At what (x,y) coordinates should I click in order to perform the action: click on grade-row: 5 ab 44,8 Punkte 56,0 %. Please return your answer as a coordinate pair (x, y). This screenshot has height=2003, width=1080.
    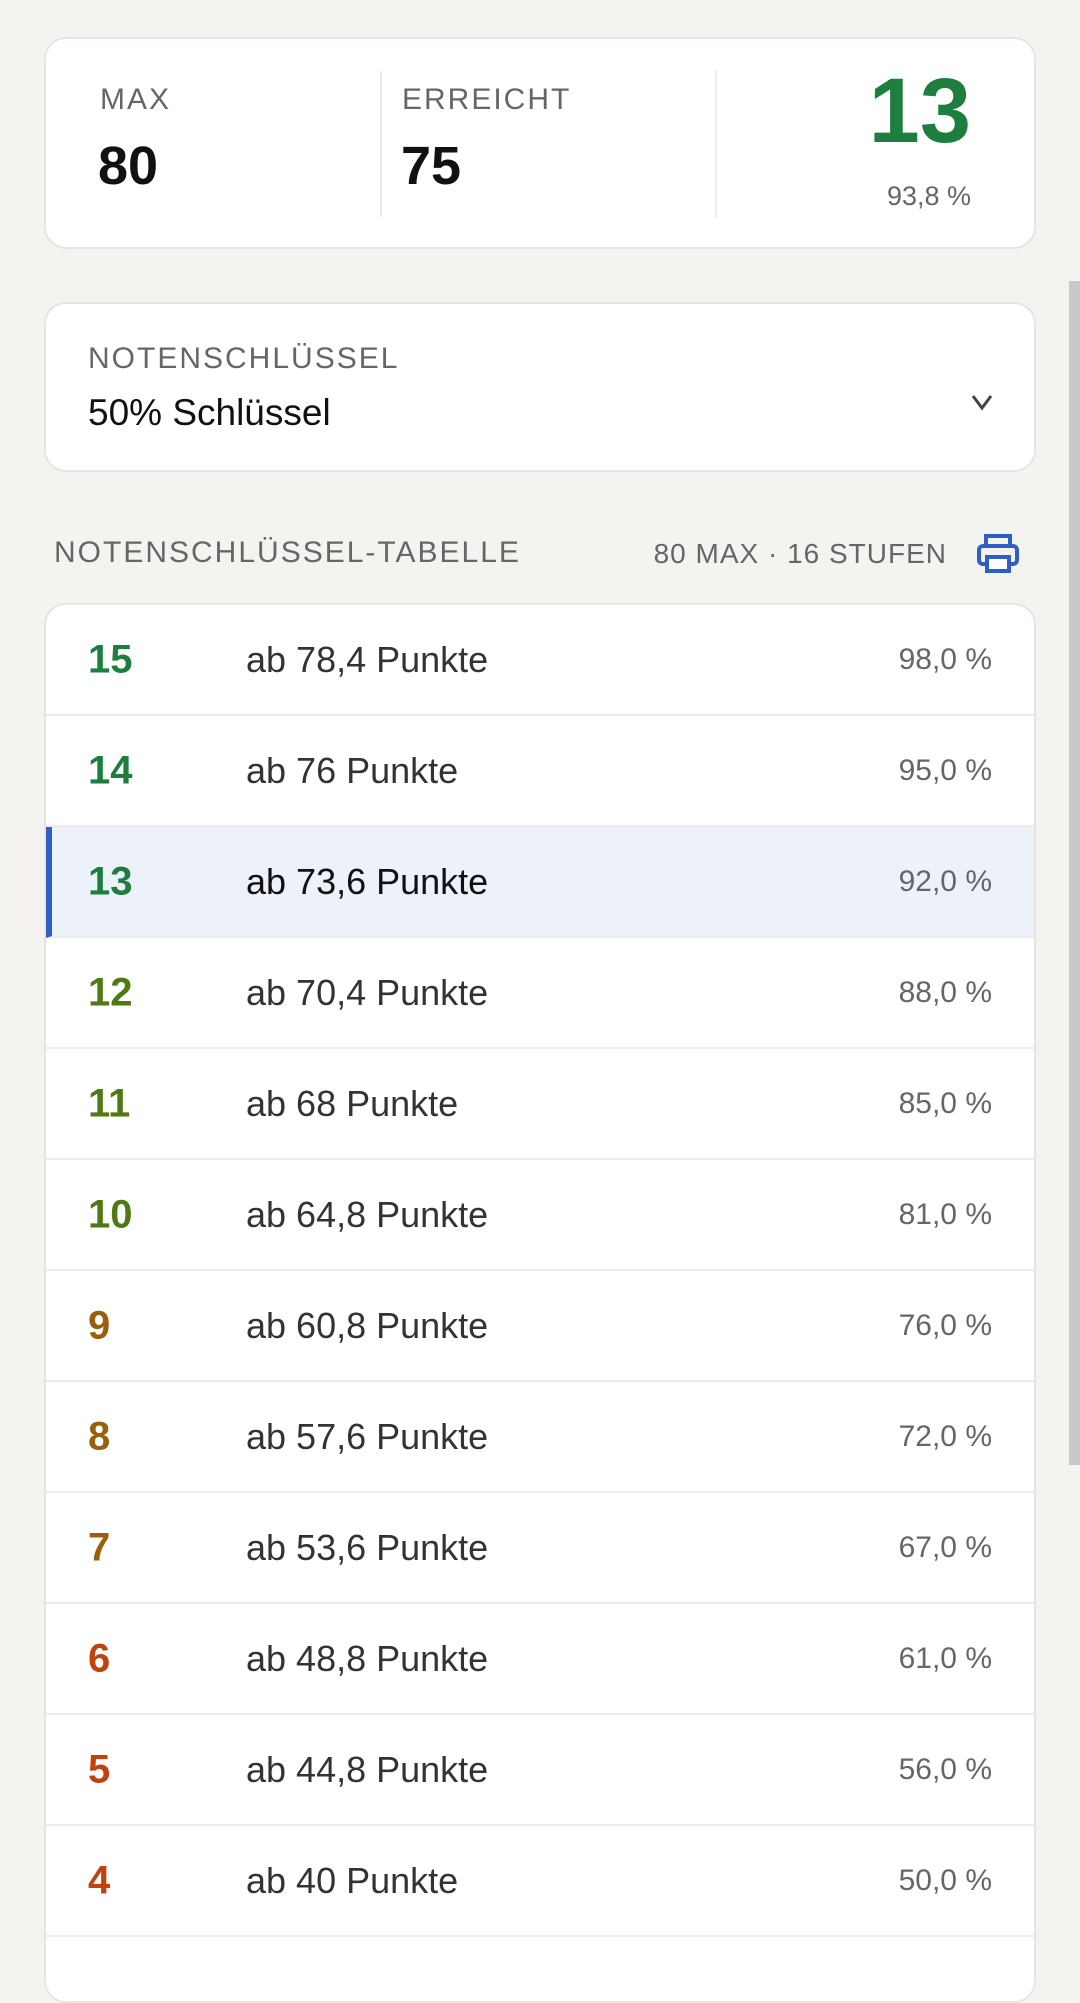
    Looking at the image, I should click on (540, 1770).